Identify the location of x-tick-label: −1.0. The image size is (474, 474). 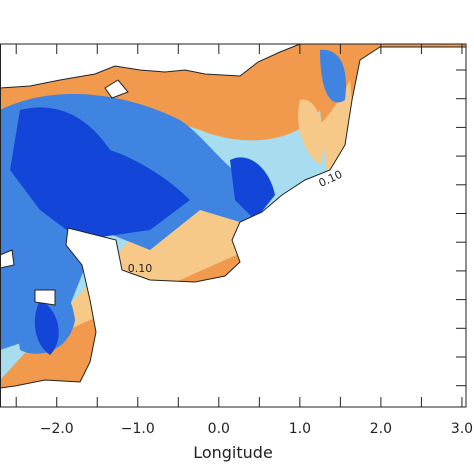
(138, 429).